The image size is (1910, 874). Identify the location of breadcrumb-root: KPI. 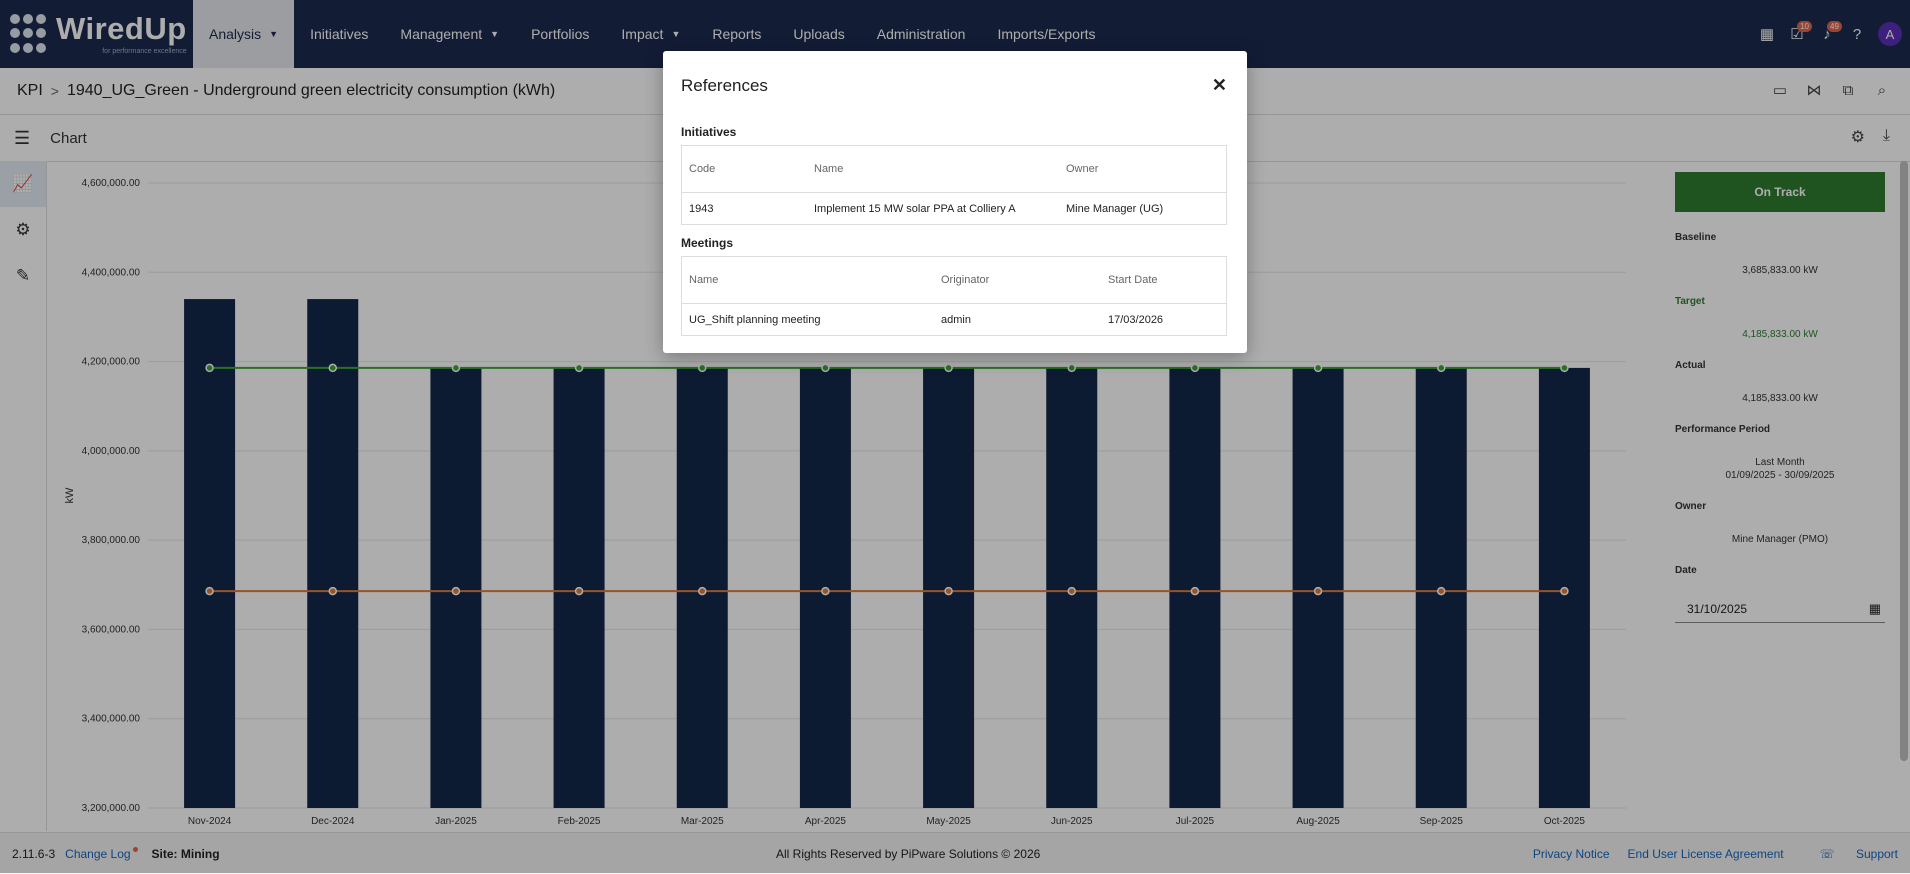
(30, 90).